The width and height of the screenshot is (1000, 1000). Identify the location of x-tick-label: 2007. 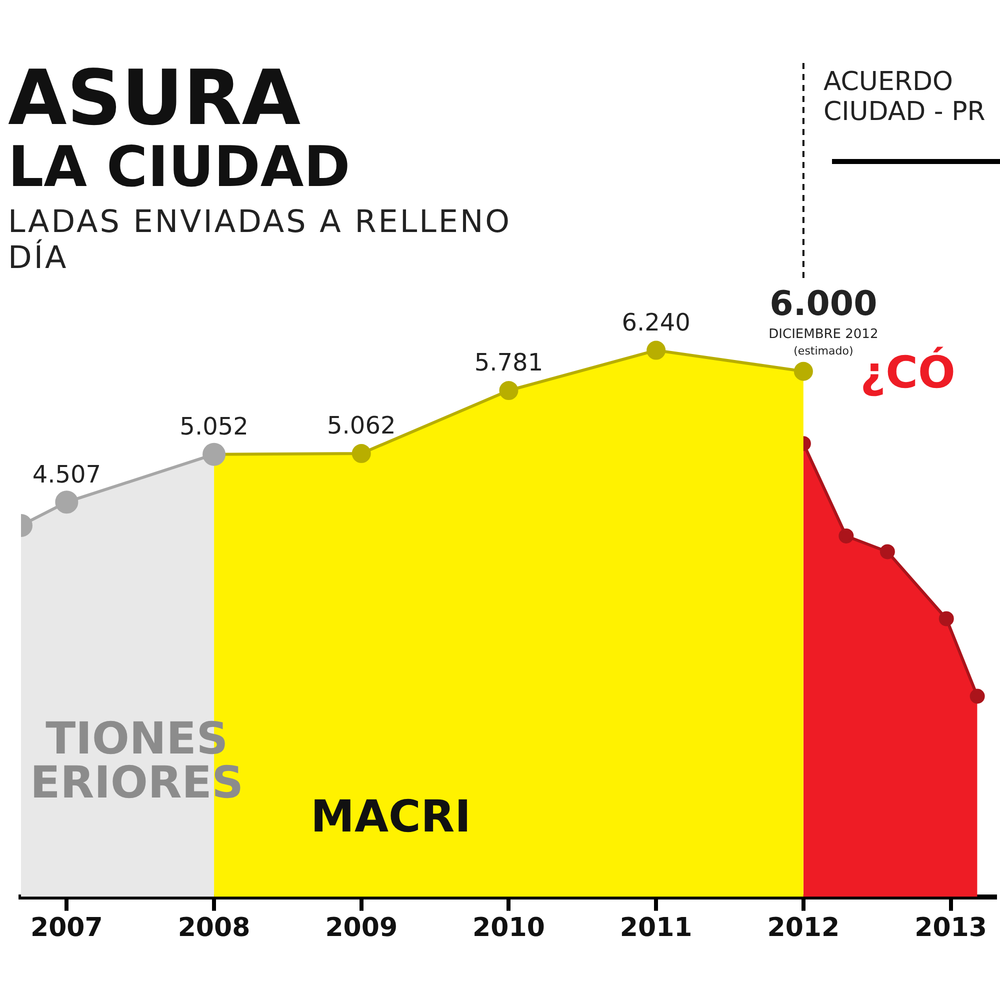
(66, 928).